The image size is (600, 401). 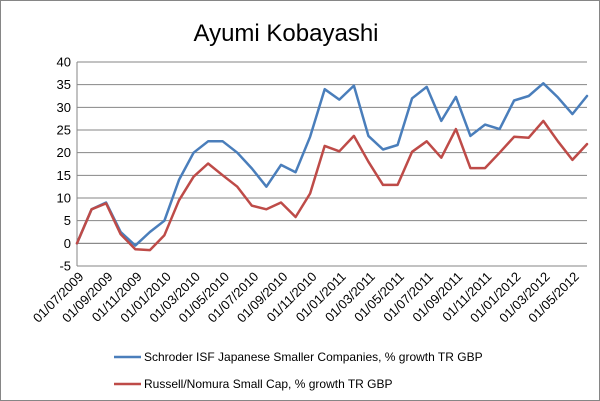 What do you see at coordinates (67, 243) in the screenshot?
I see `y-tick-label: 0` at bounding box center [67, 243].